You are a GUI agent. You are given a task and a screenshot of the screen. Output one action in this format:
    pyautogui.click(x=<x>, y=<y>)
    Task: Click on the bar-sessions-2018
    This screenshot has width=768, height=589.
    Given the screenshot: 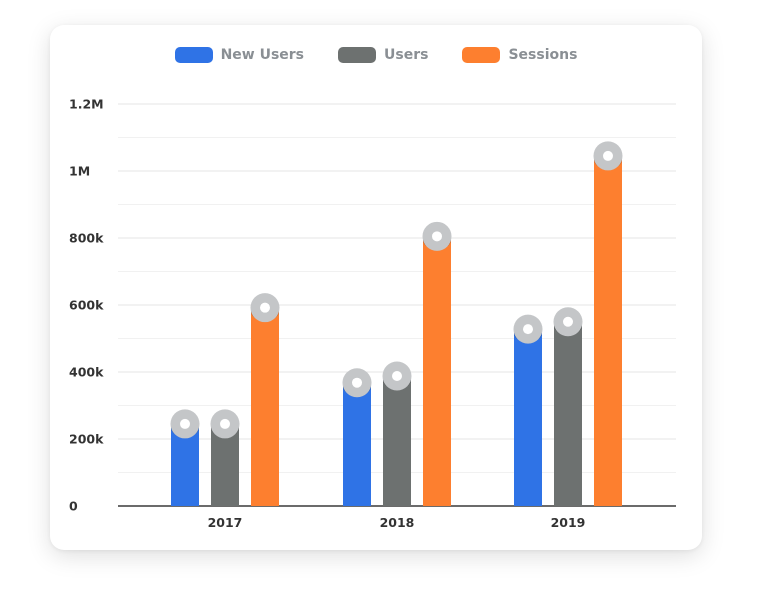 What is the action you would take?
    pyautogui.click(x=437, y=371)
    